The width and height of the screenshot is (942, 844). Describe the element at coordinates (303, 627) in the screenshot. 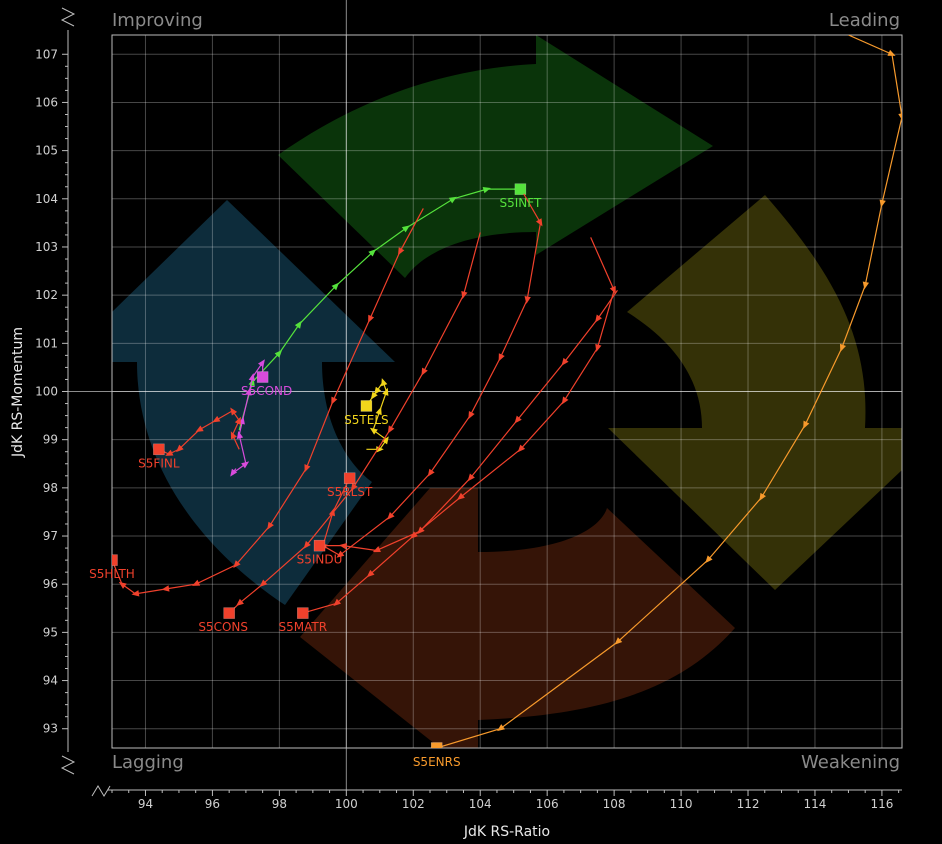

I see `series-label-s5matr: S5MATR` at that location.